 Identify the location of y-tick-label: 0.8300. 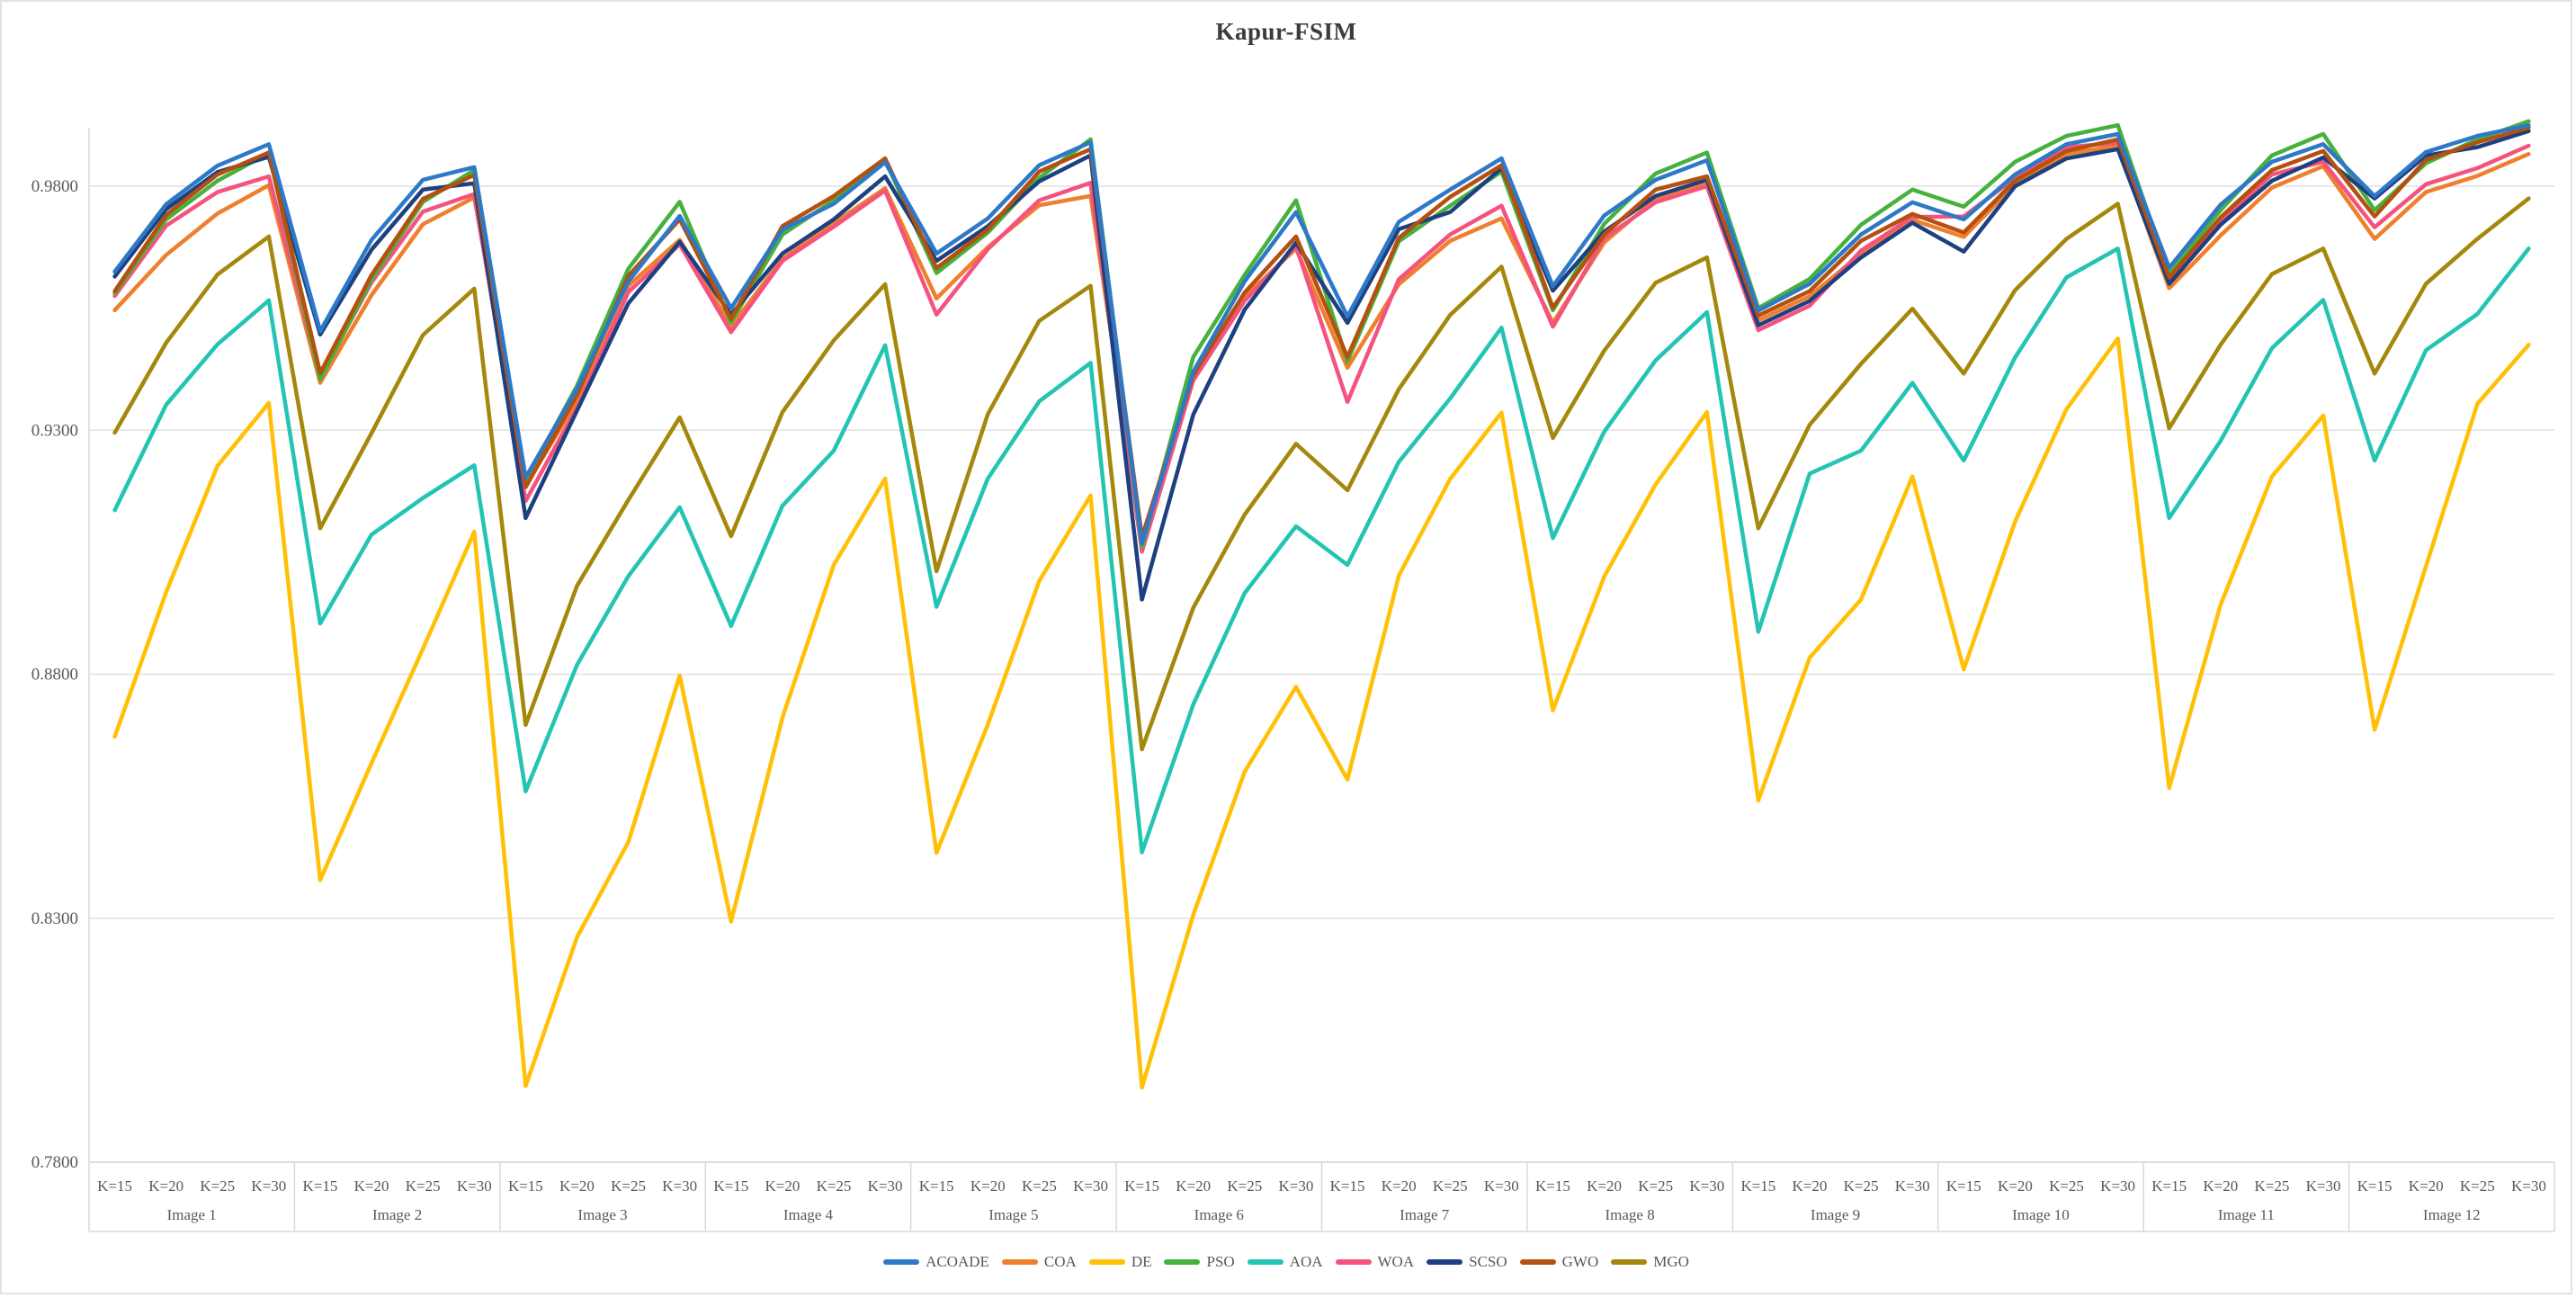
(54, 918).